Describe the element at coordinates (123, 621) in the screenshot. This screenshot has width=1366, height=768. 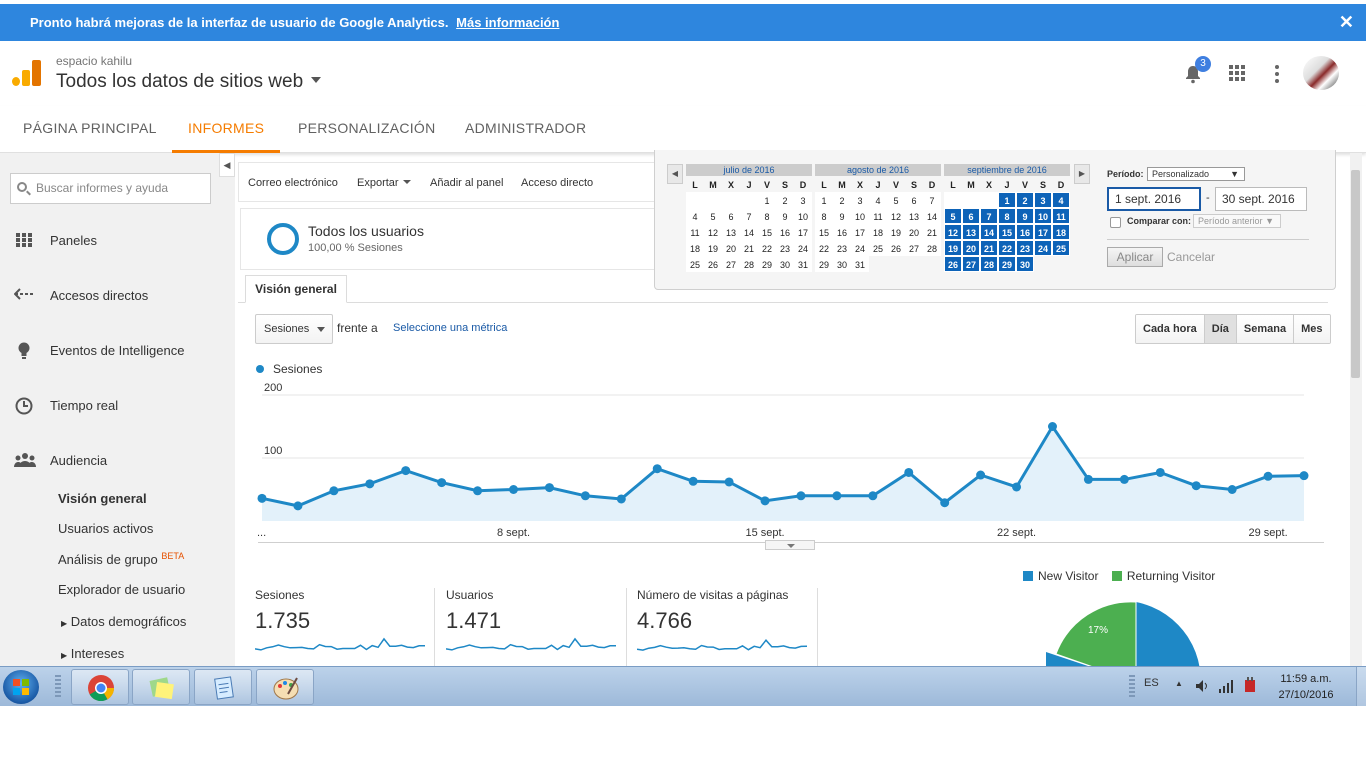
I see `subitem-demographics: ▶ Datos demográficos` at that location.